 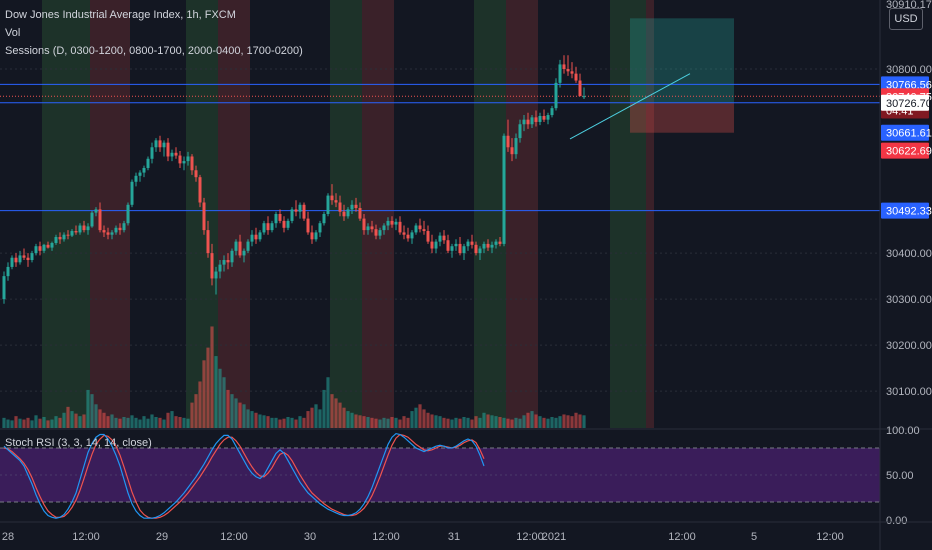 I want to click on price-label-box, so click(x=905, y=210).